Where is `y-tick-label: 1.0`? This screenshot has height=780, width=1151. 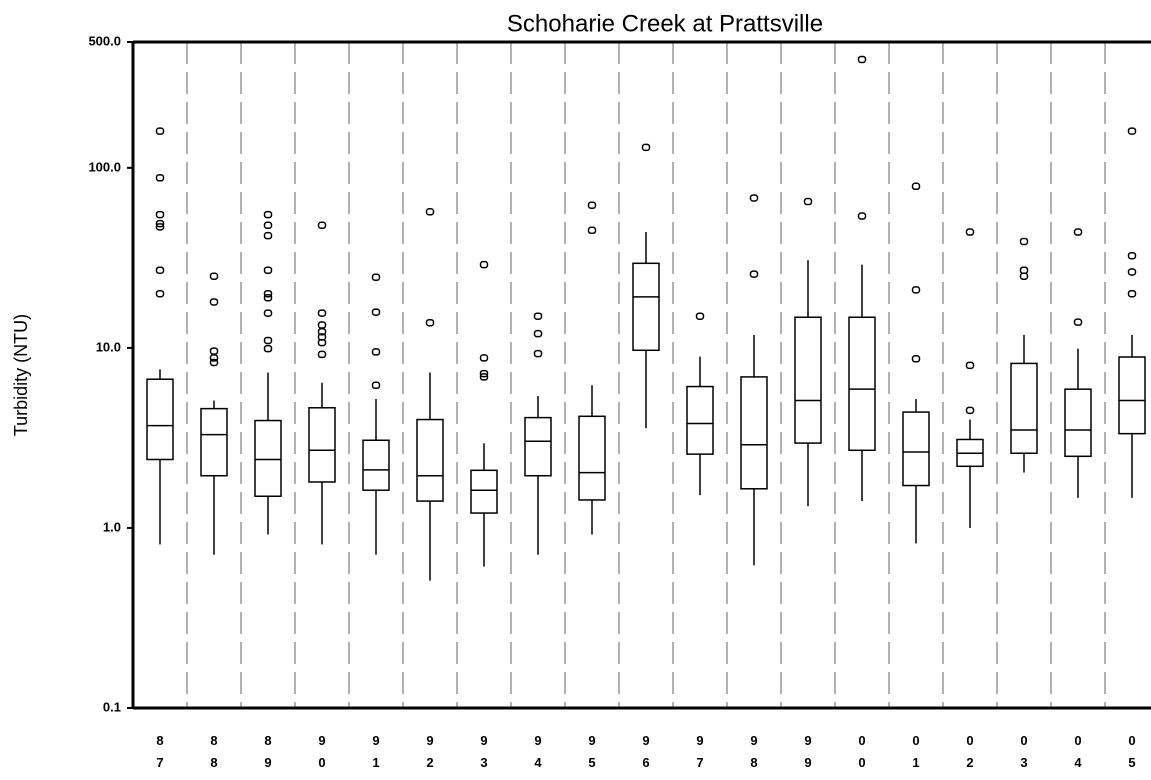 y-tick-label: 1.0 is located at coordinates (112, 526).